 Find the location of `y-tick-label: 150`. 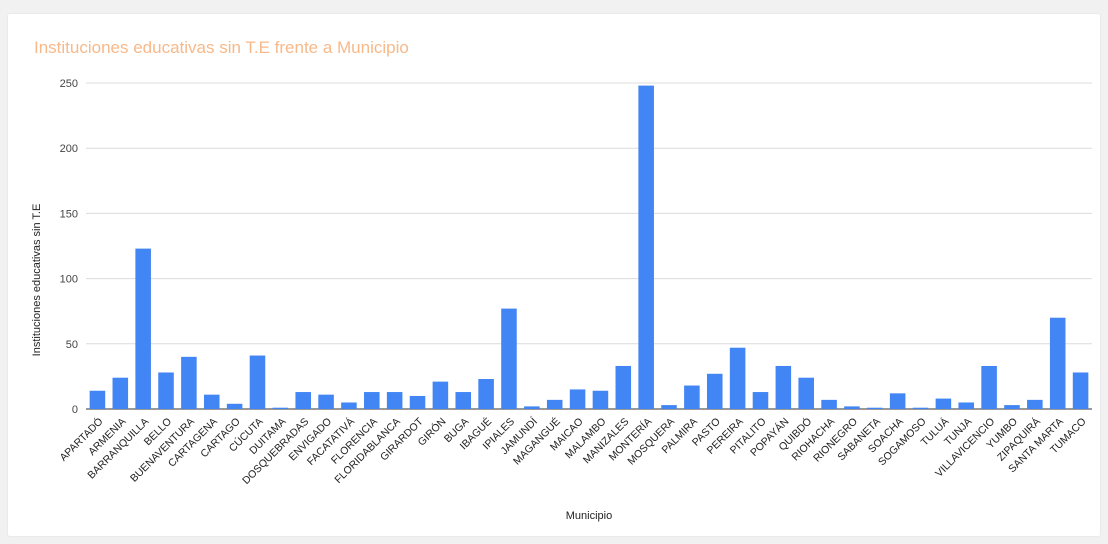

y-tick-label: 150 is located at coordinates (69, 214).